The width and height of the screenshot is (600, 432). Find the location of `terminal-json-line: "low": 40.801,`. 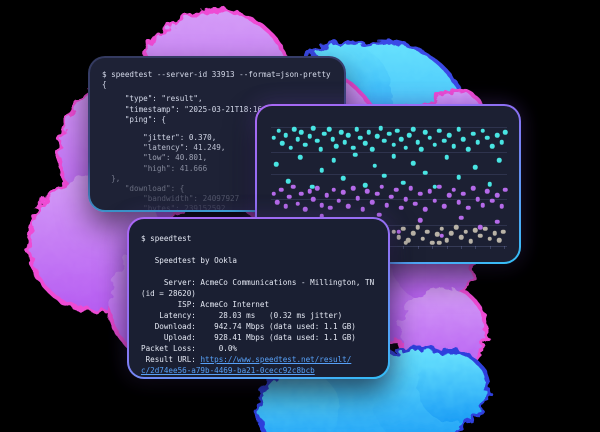

terminal-json-line: "low": 40.801, is located at coordinates (155, 158).